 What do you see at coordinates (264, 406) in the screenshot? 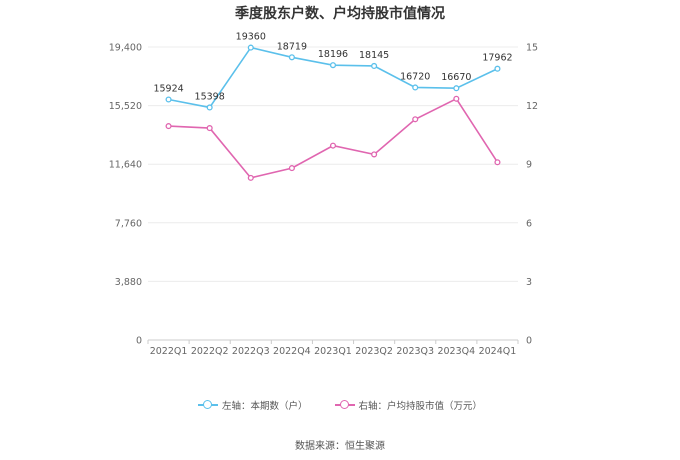
I see `legend-label-left: 左轴：本期数（户）` at bounding box center [264, 406].